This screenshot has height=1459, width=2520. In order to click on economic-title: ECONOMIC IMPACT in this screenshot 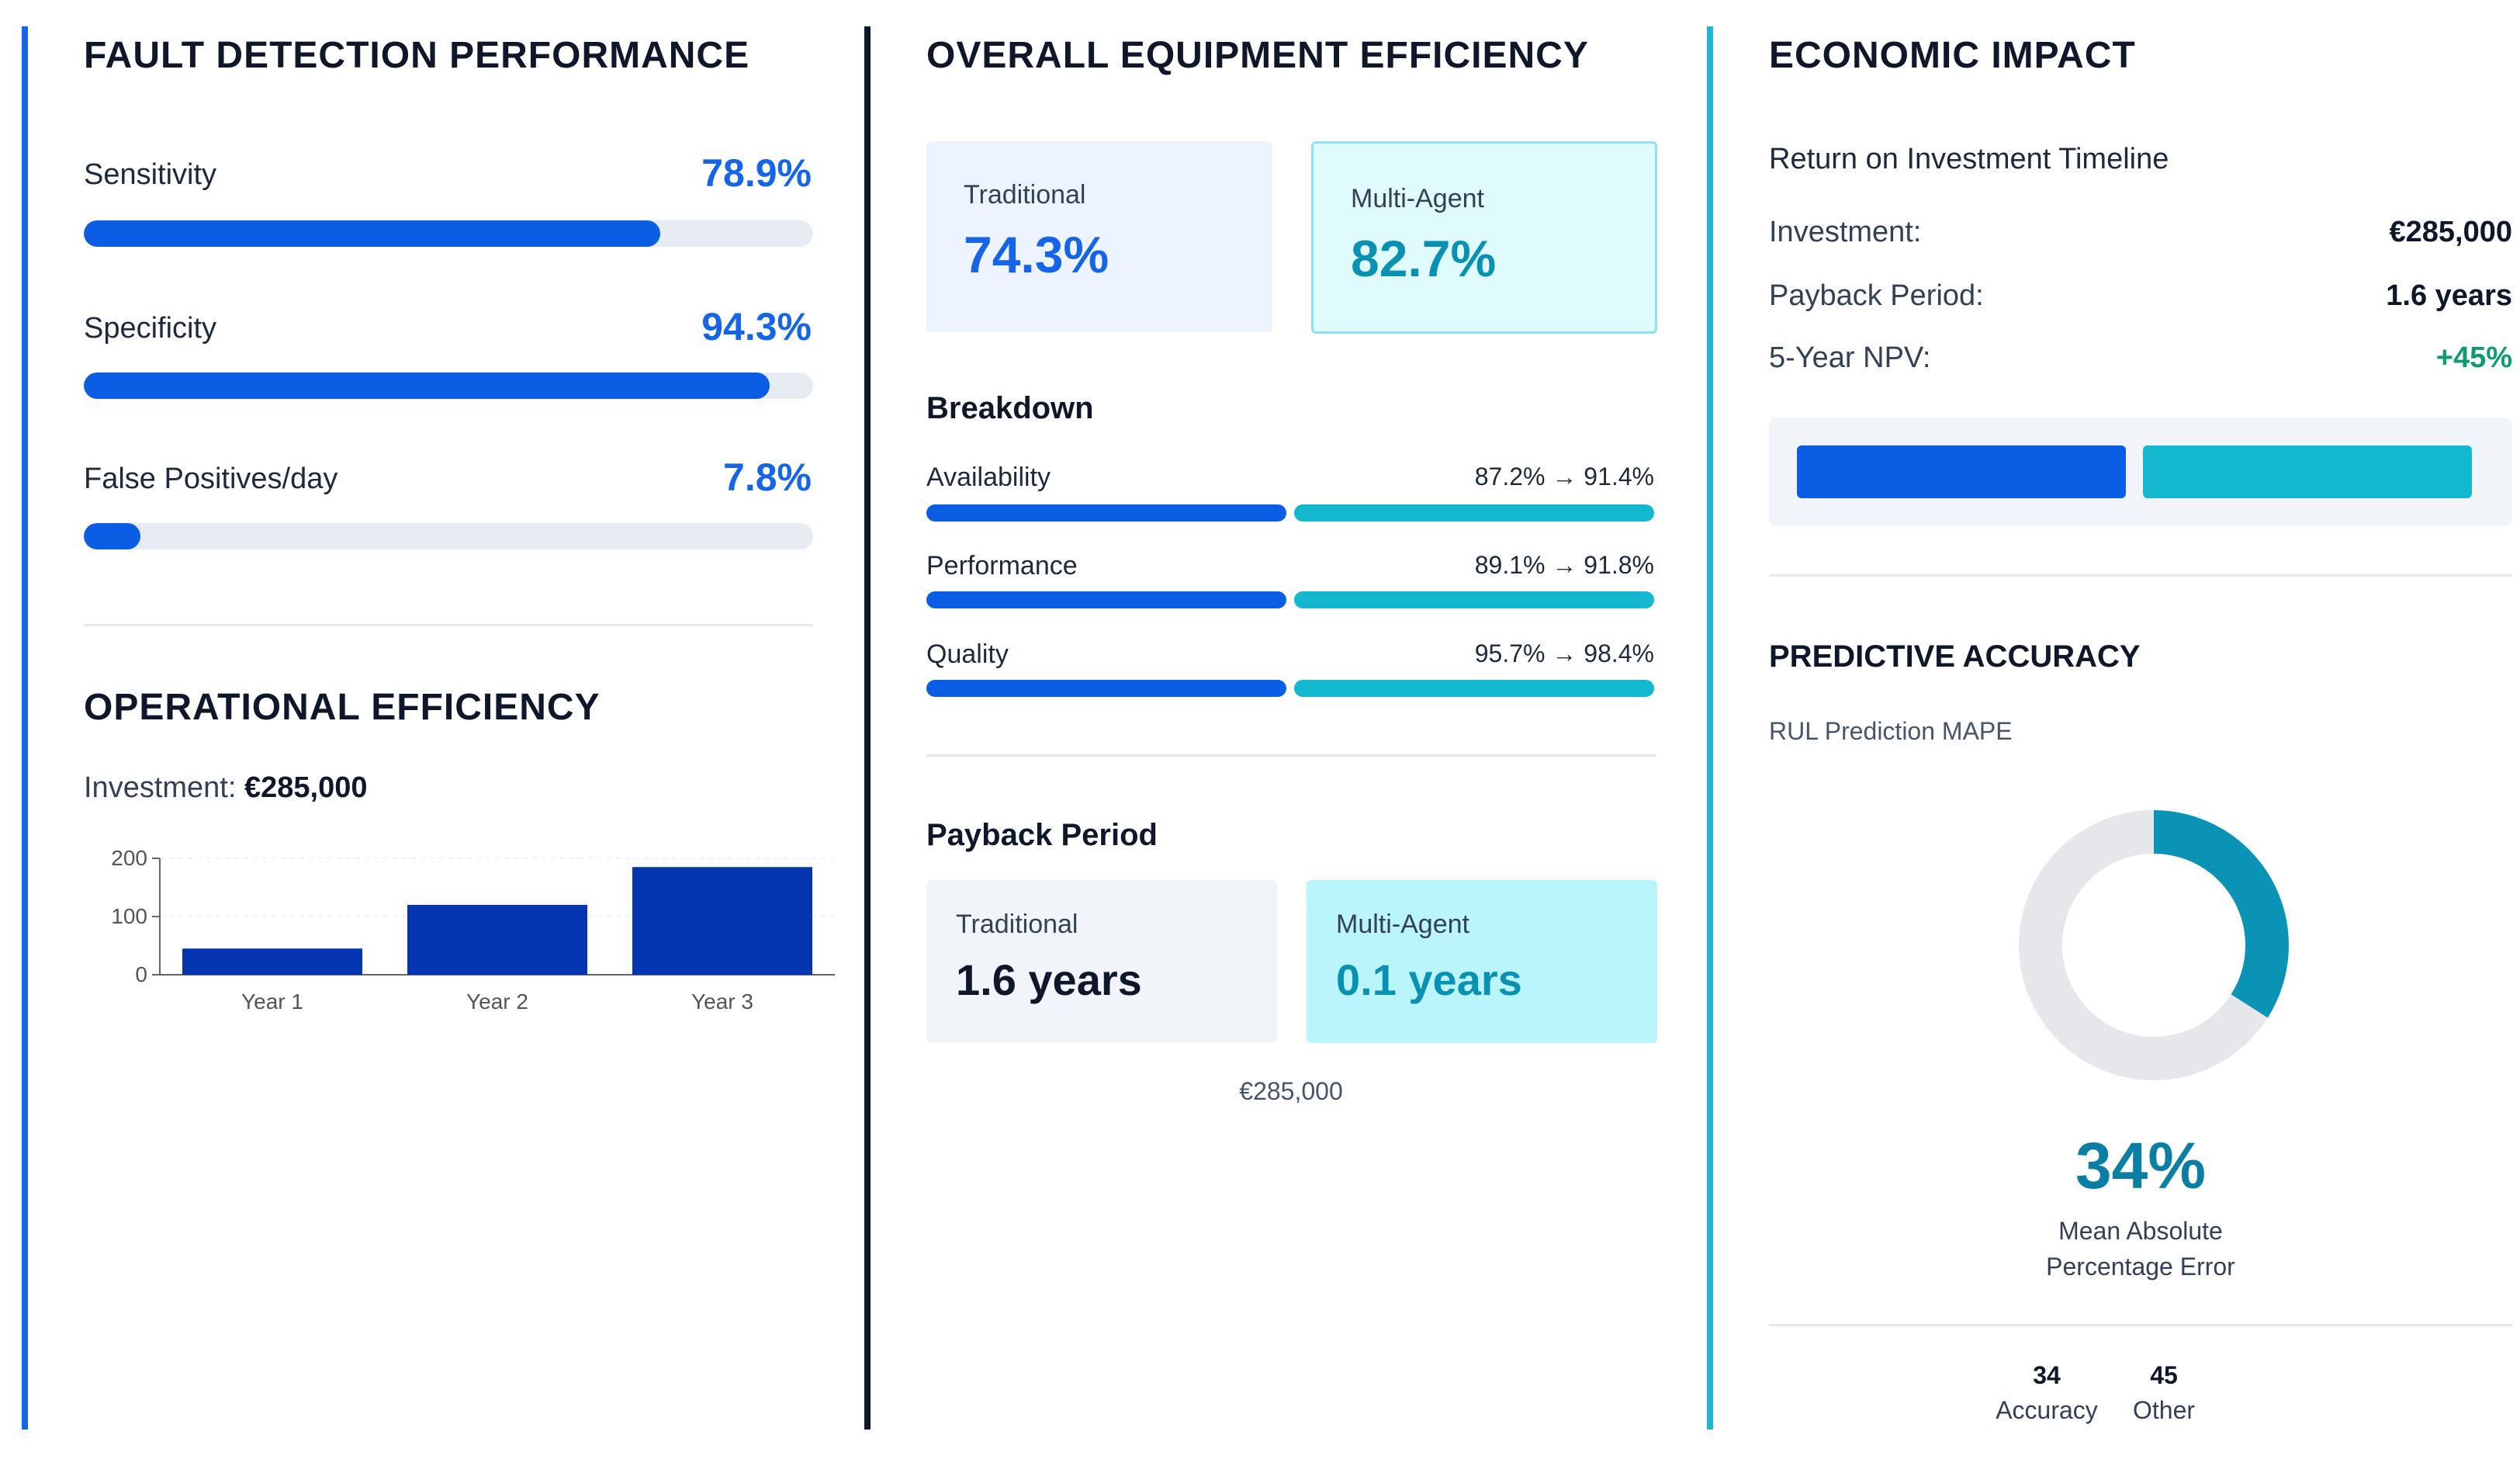, I will do `click(1952, 55)`.